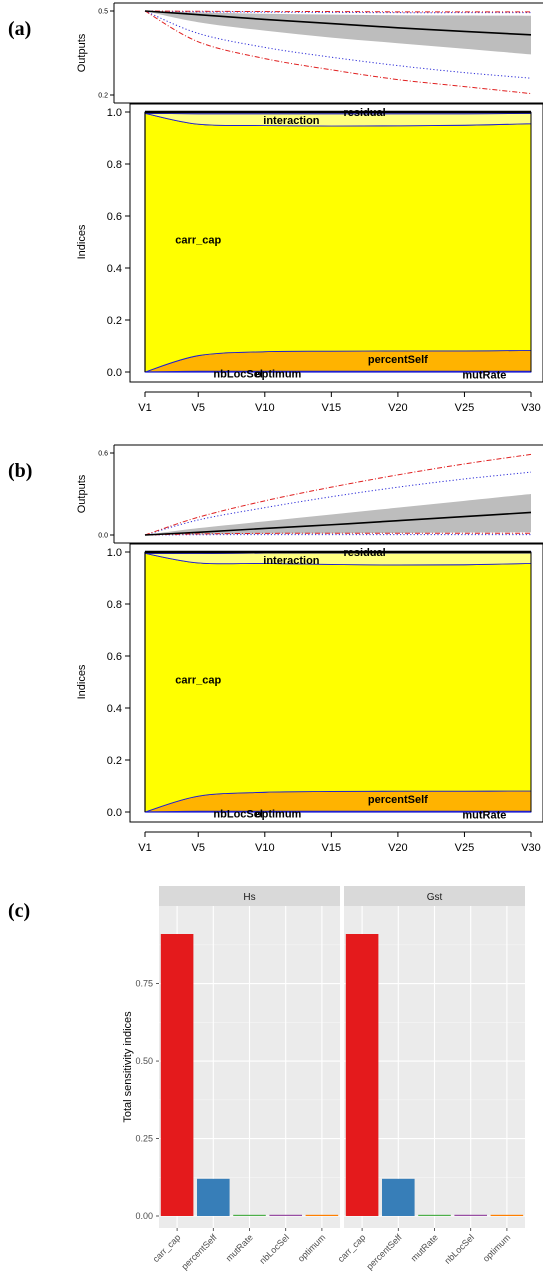 The width and height of the screenshot is (543, 1273). Describe the element at coordinates (114, 373) in the screenshot. I see `indices-ytick-label-a-0: 0.0` at that location.